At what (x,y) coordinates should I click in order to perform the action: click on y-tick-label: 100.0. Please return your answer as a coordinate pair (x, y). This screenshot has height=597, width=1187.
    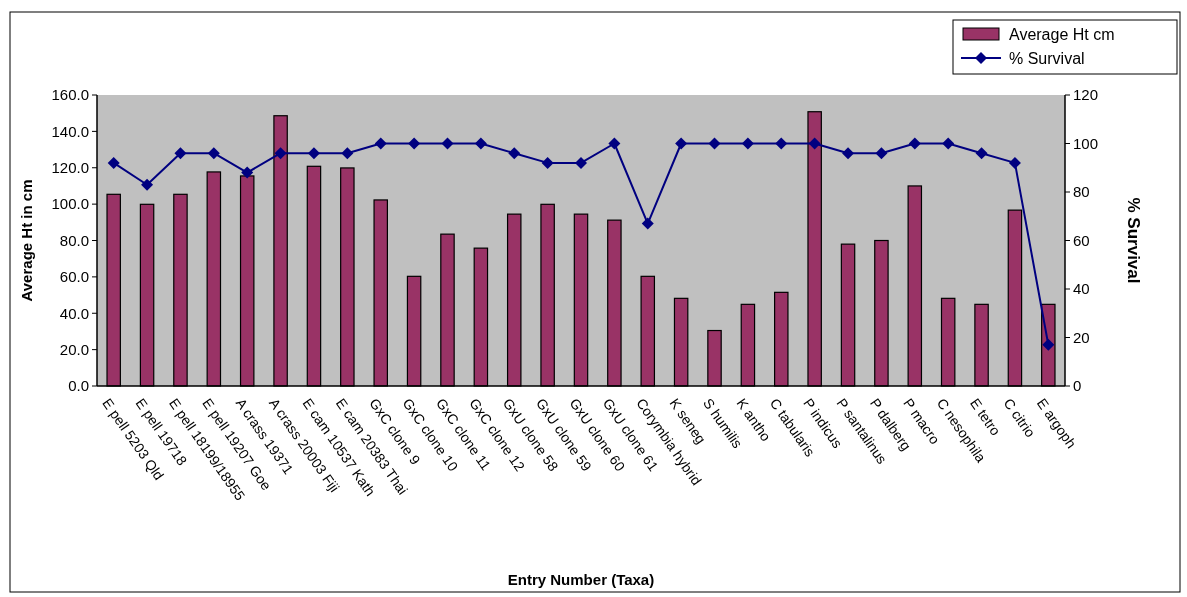
    Looking at the image, I should click on (70, 204).